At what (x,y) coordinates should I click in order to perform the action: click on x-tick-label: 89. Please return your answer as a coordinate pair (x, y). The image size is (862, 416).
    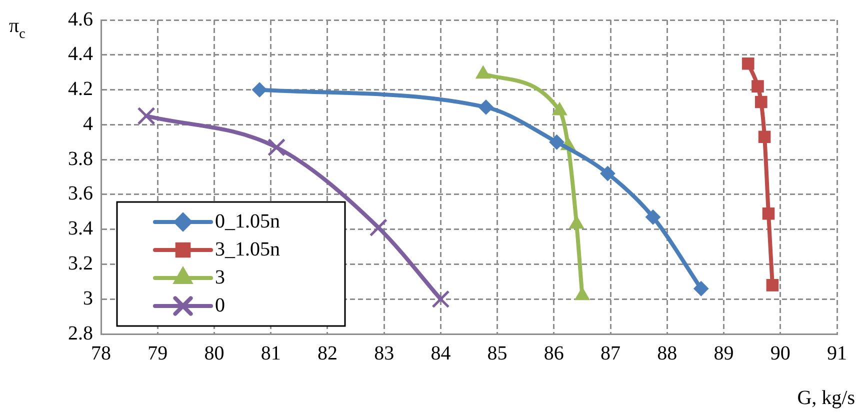
    Looking at the image, I should click on (724, 353).